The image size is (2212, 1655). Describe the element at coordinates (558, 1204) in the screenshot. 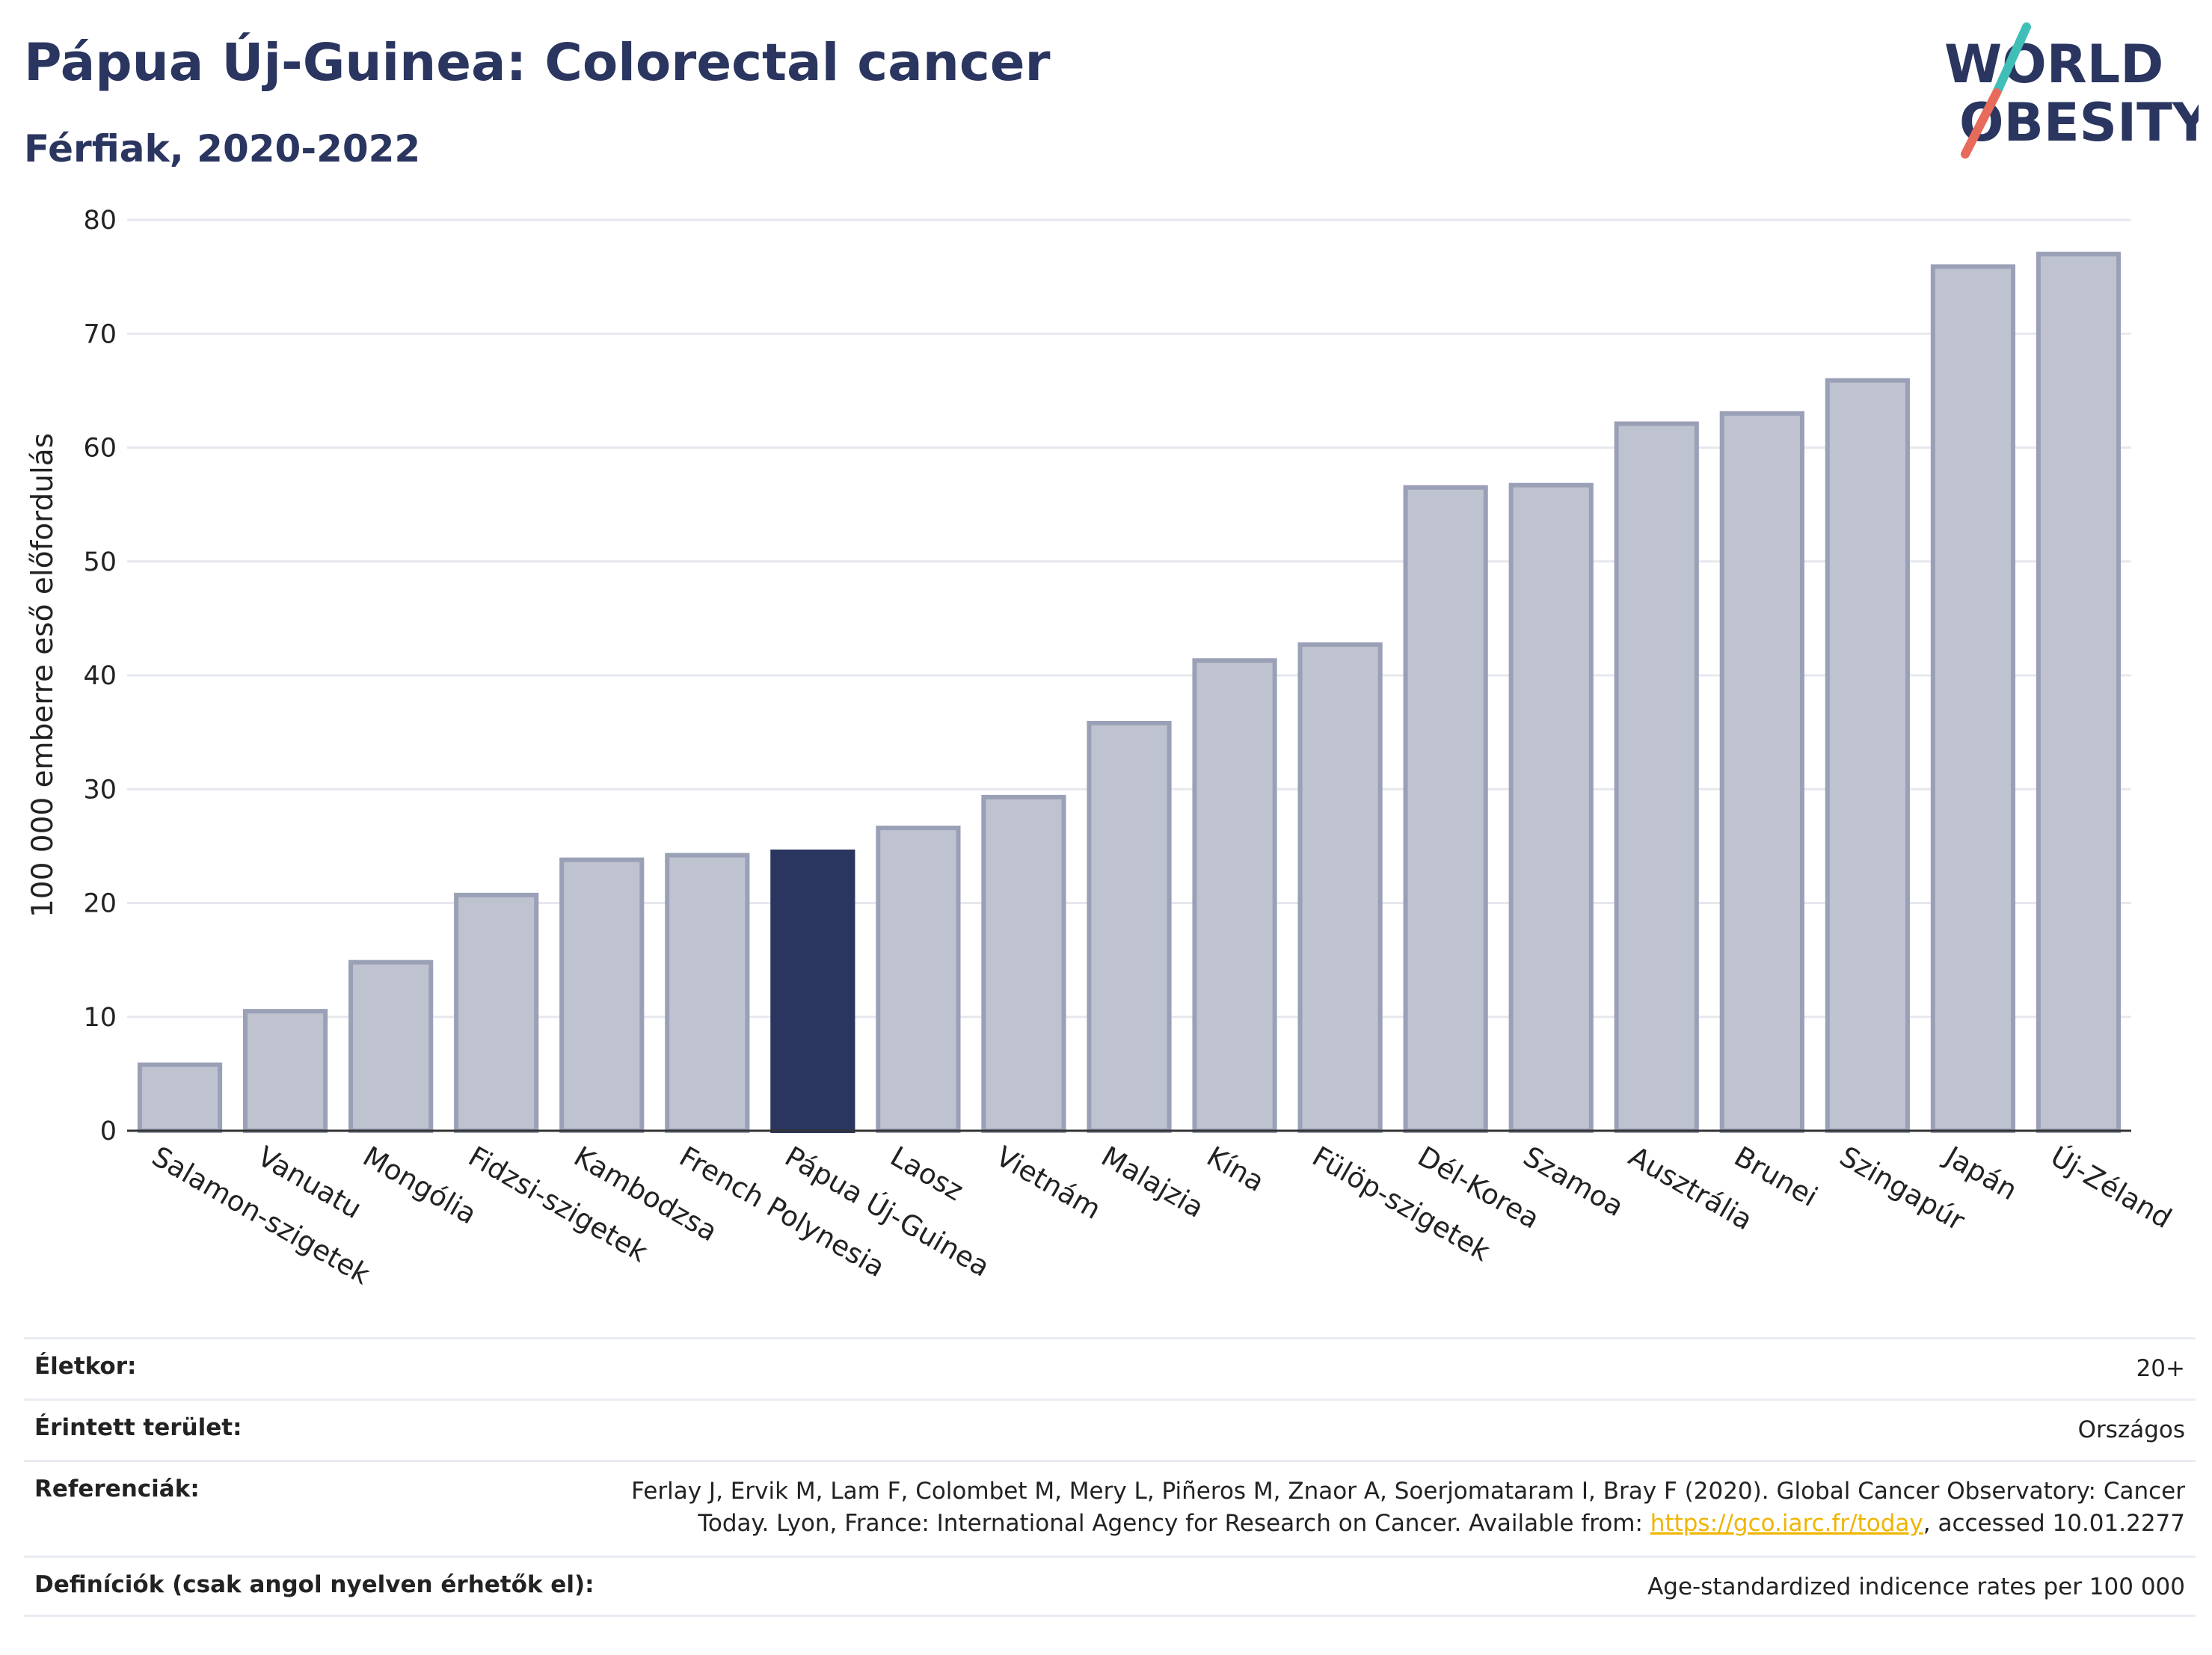

I see `x-tick-label: Fidzsi-szigetek` at that location.